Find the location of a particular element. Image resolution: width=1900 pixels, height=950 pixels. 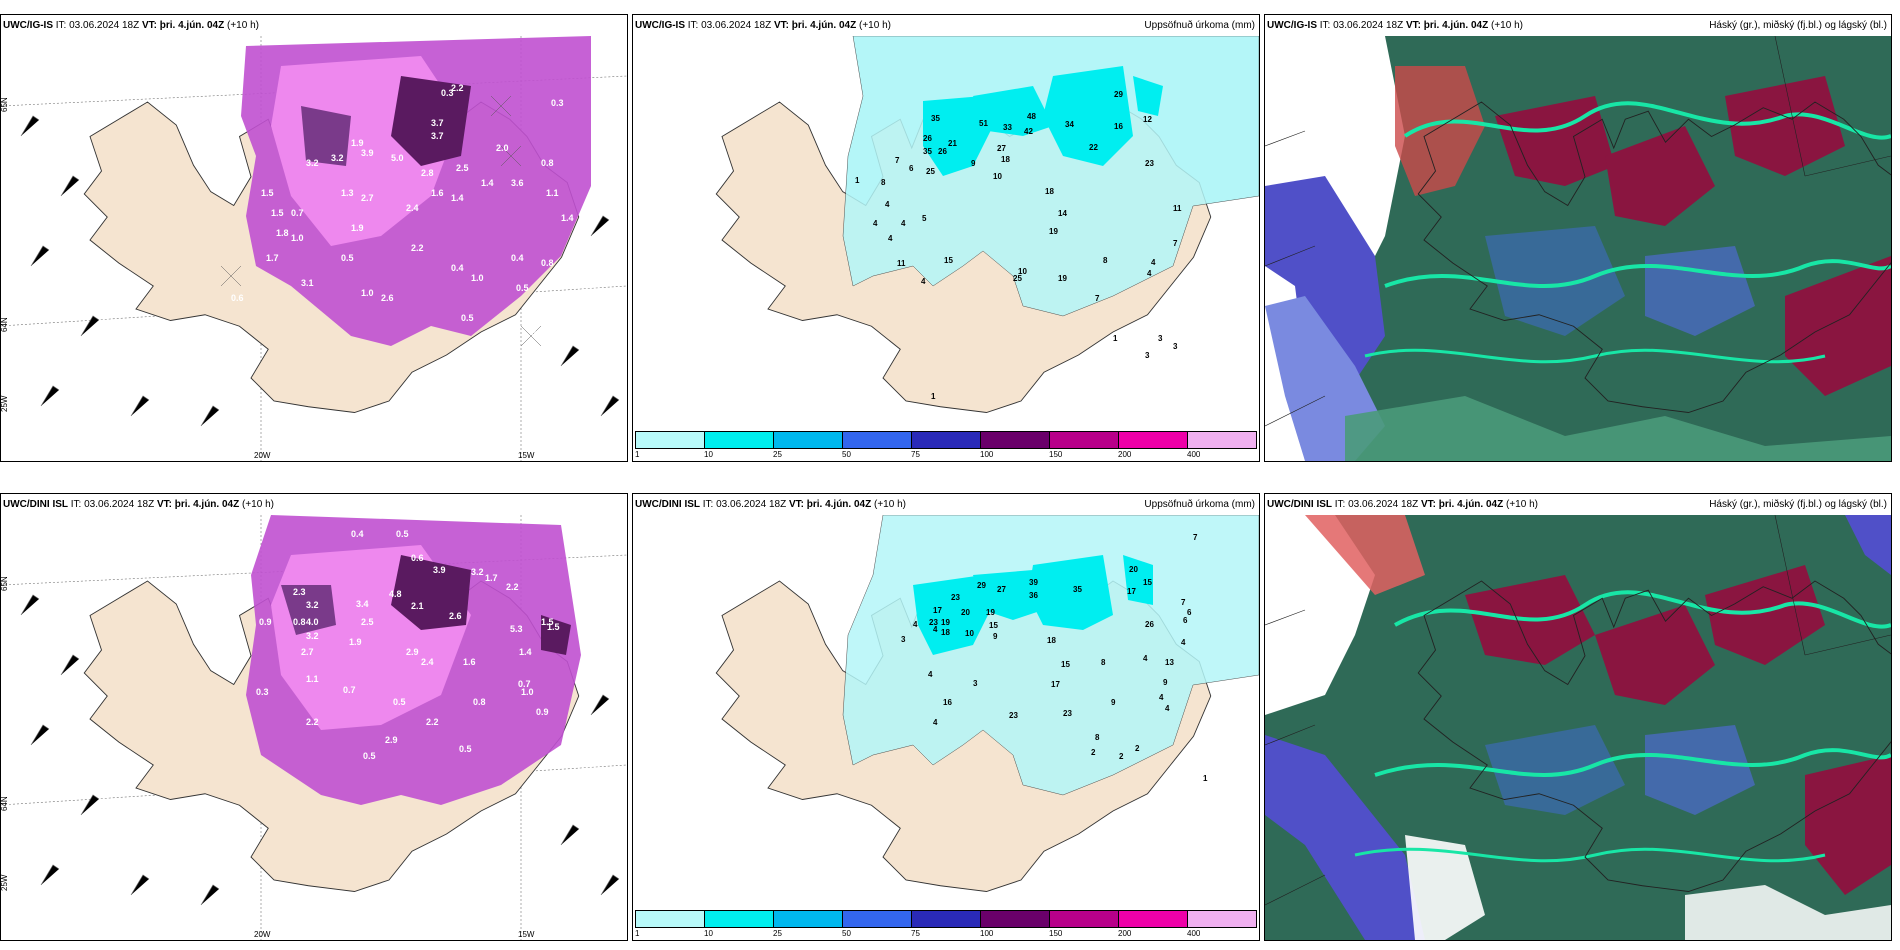

value-label: 22 is located at coordinates (1093, 147).